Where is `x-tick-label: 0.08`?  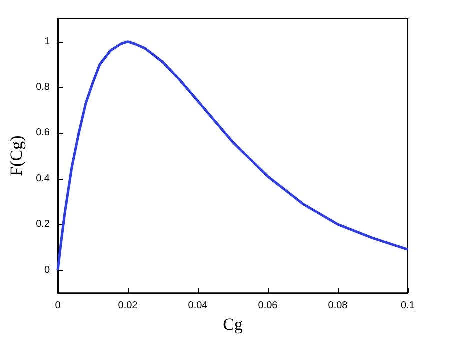 x-tick-label: 0.08 is located at coordinates (338, 306).